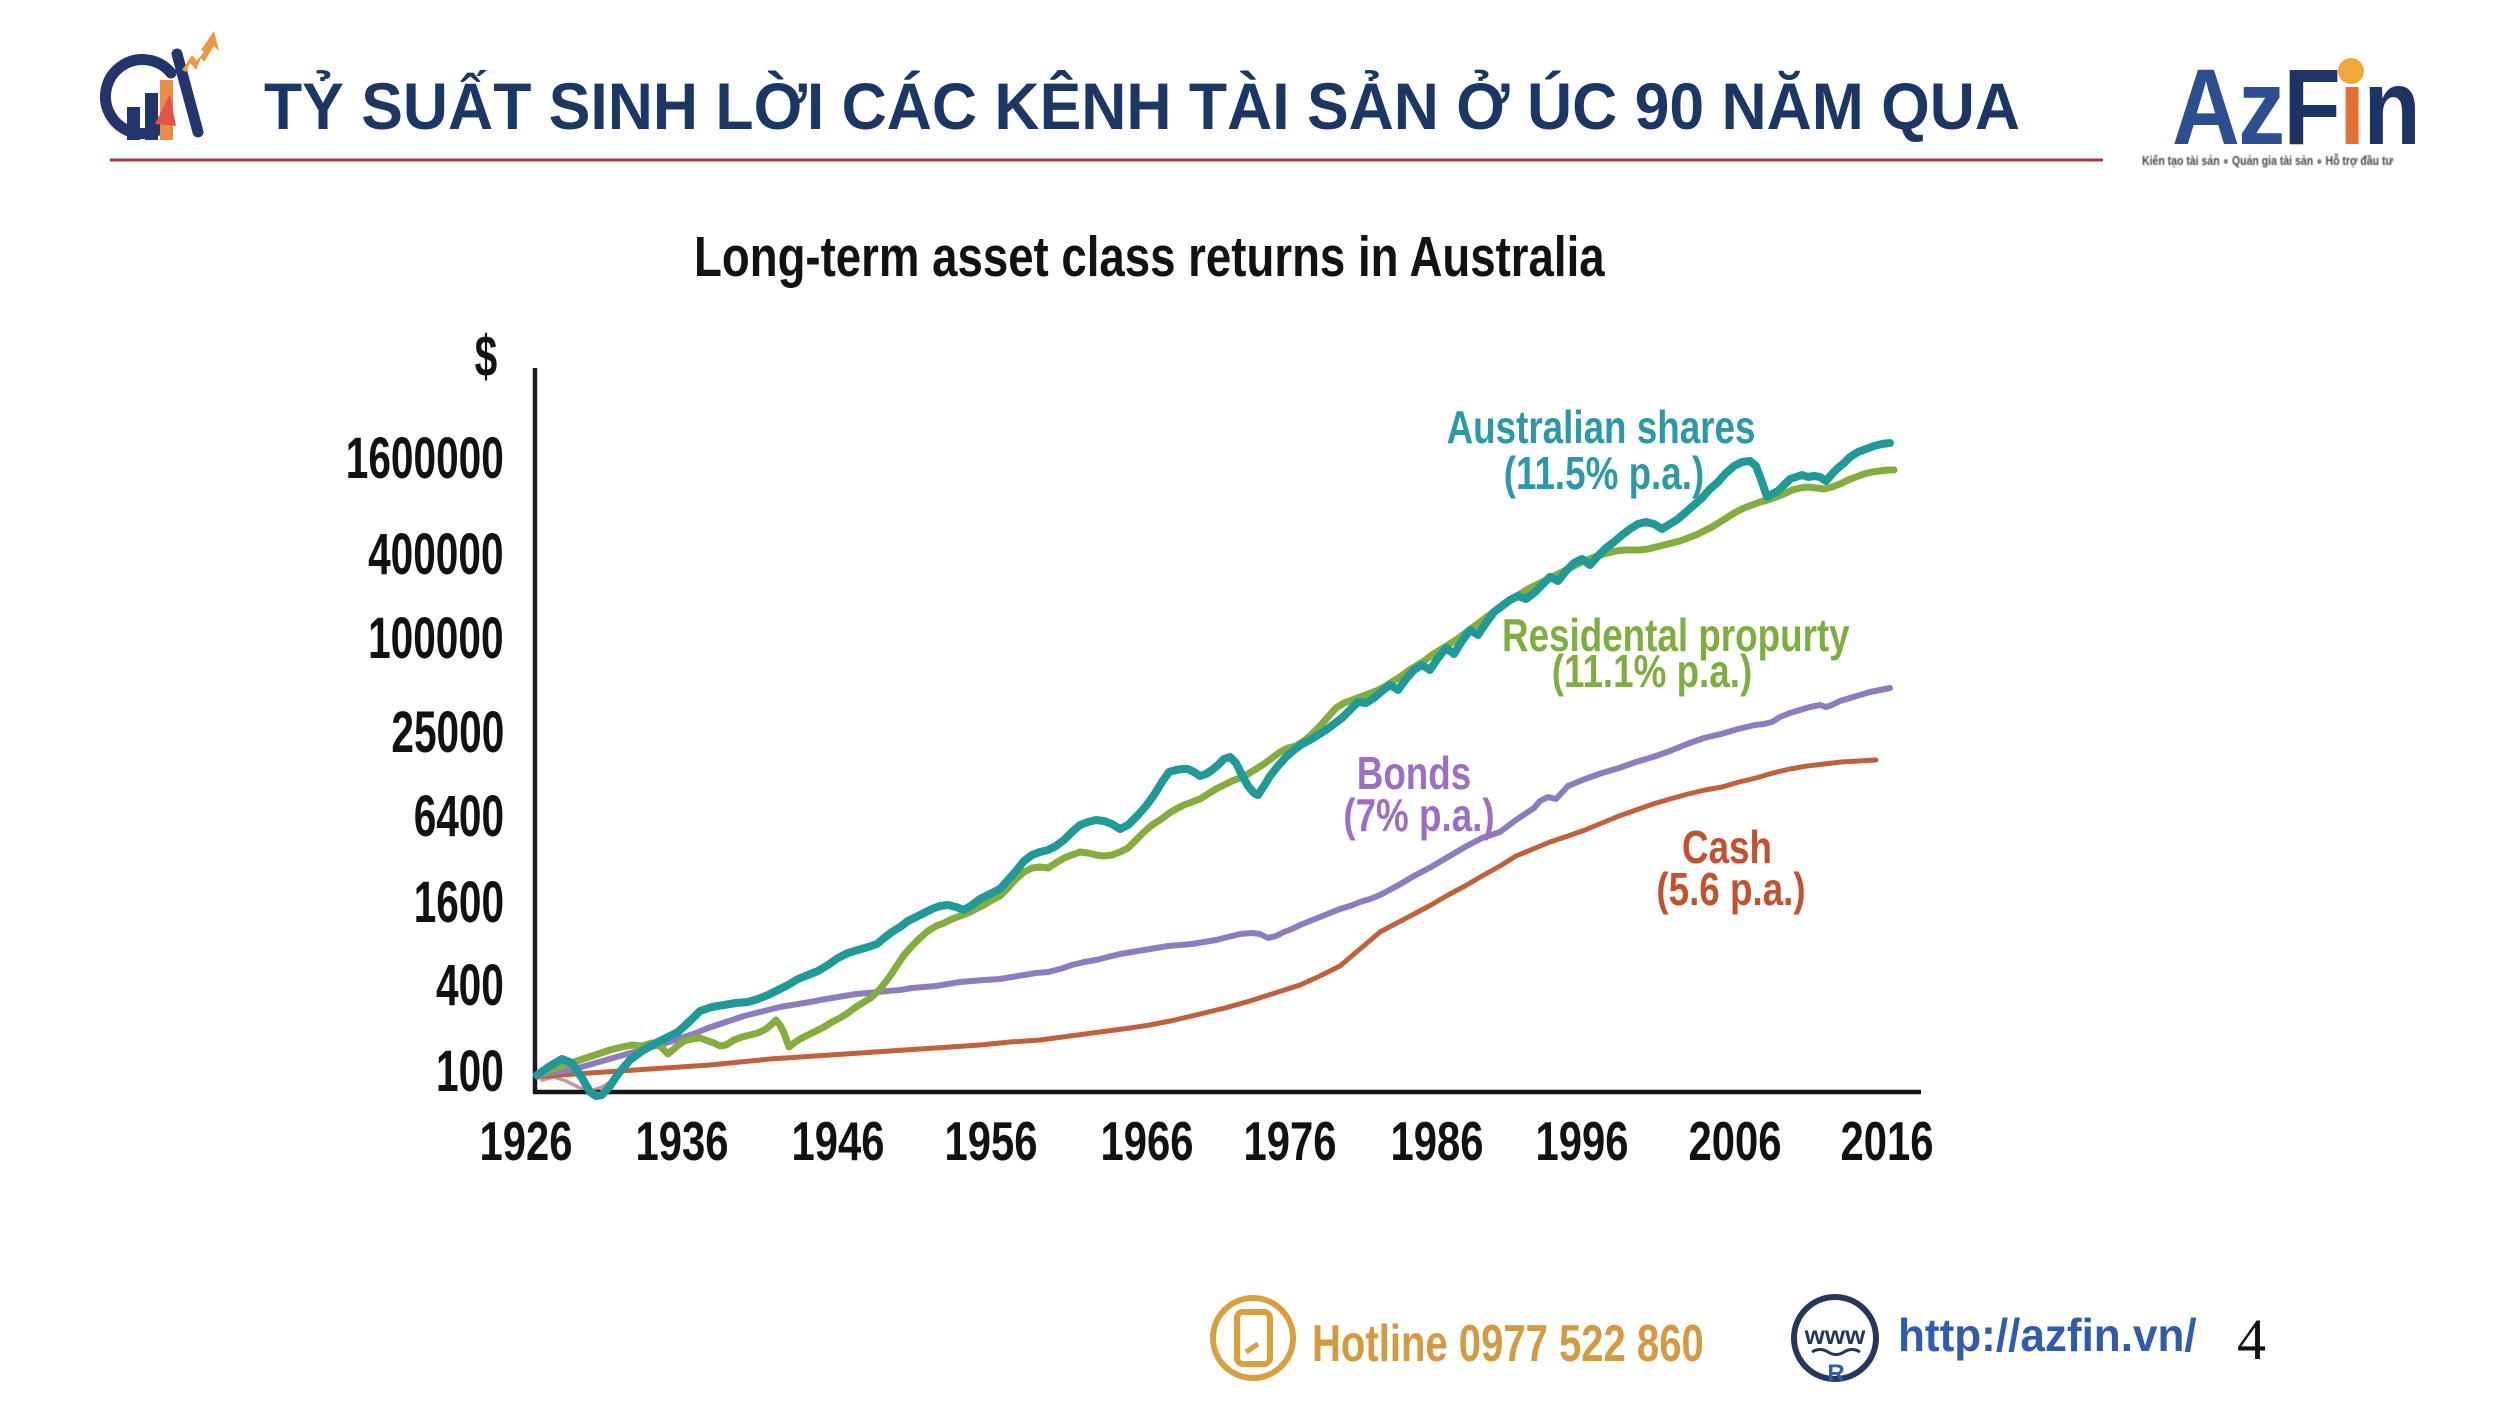 The width and height of the screenshot is (2500, 1406). I want to click on svg-text: R, so click(1835, 1373).